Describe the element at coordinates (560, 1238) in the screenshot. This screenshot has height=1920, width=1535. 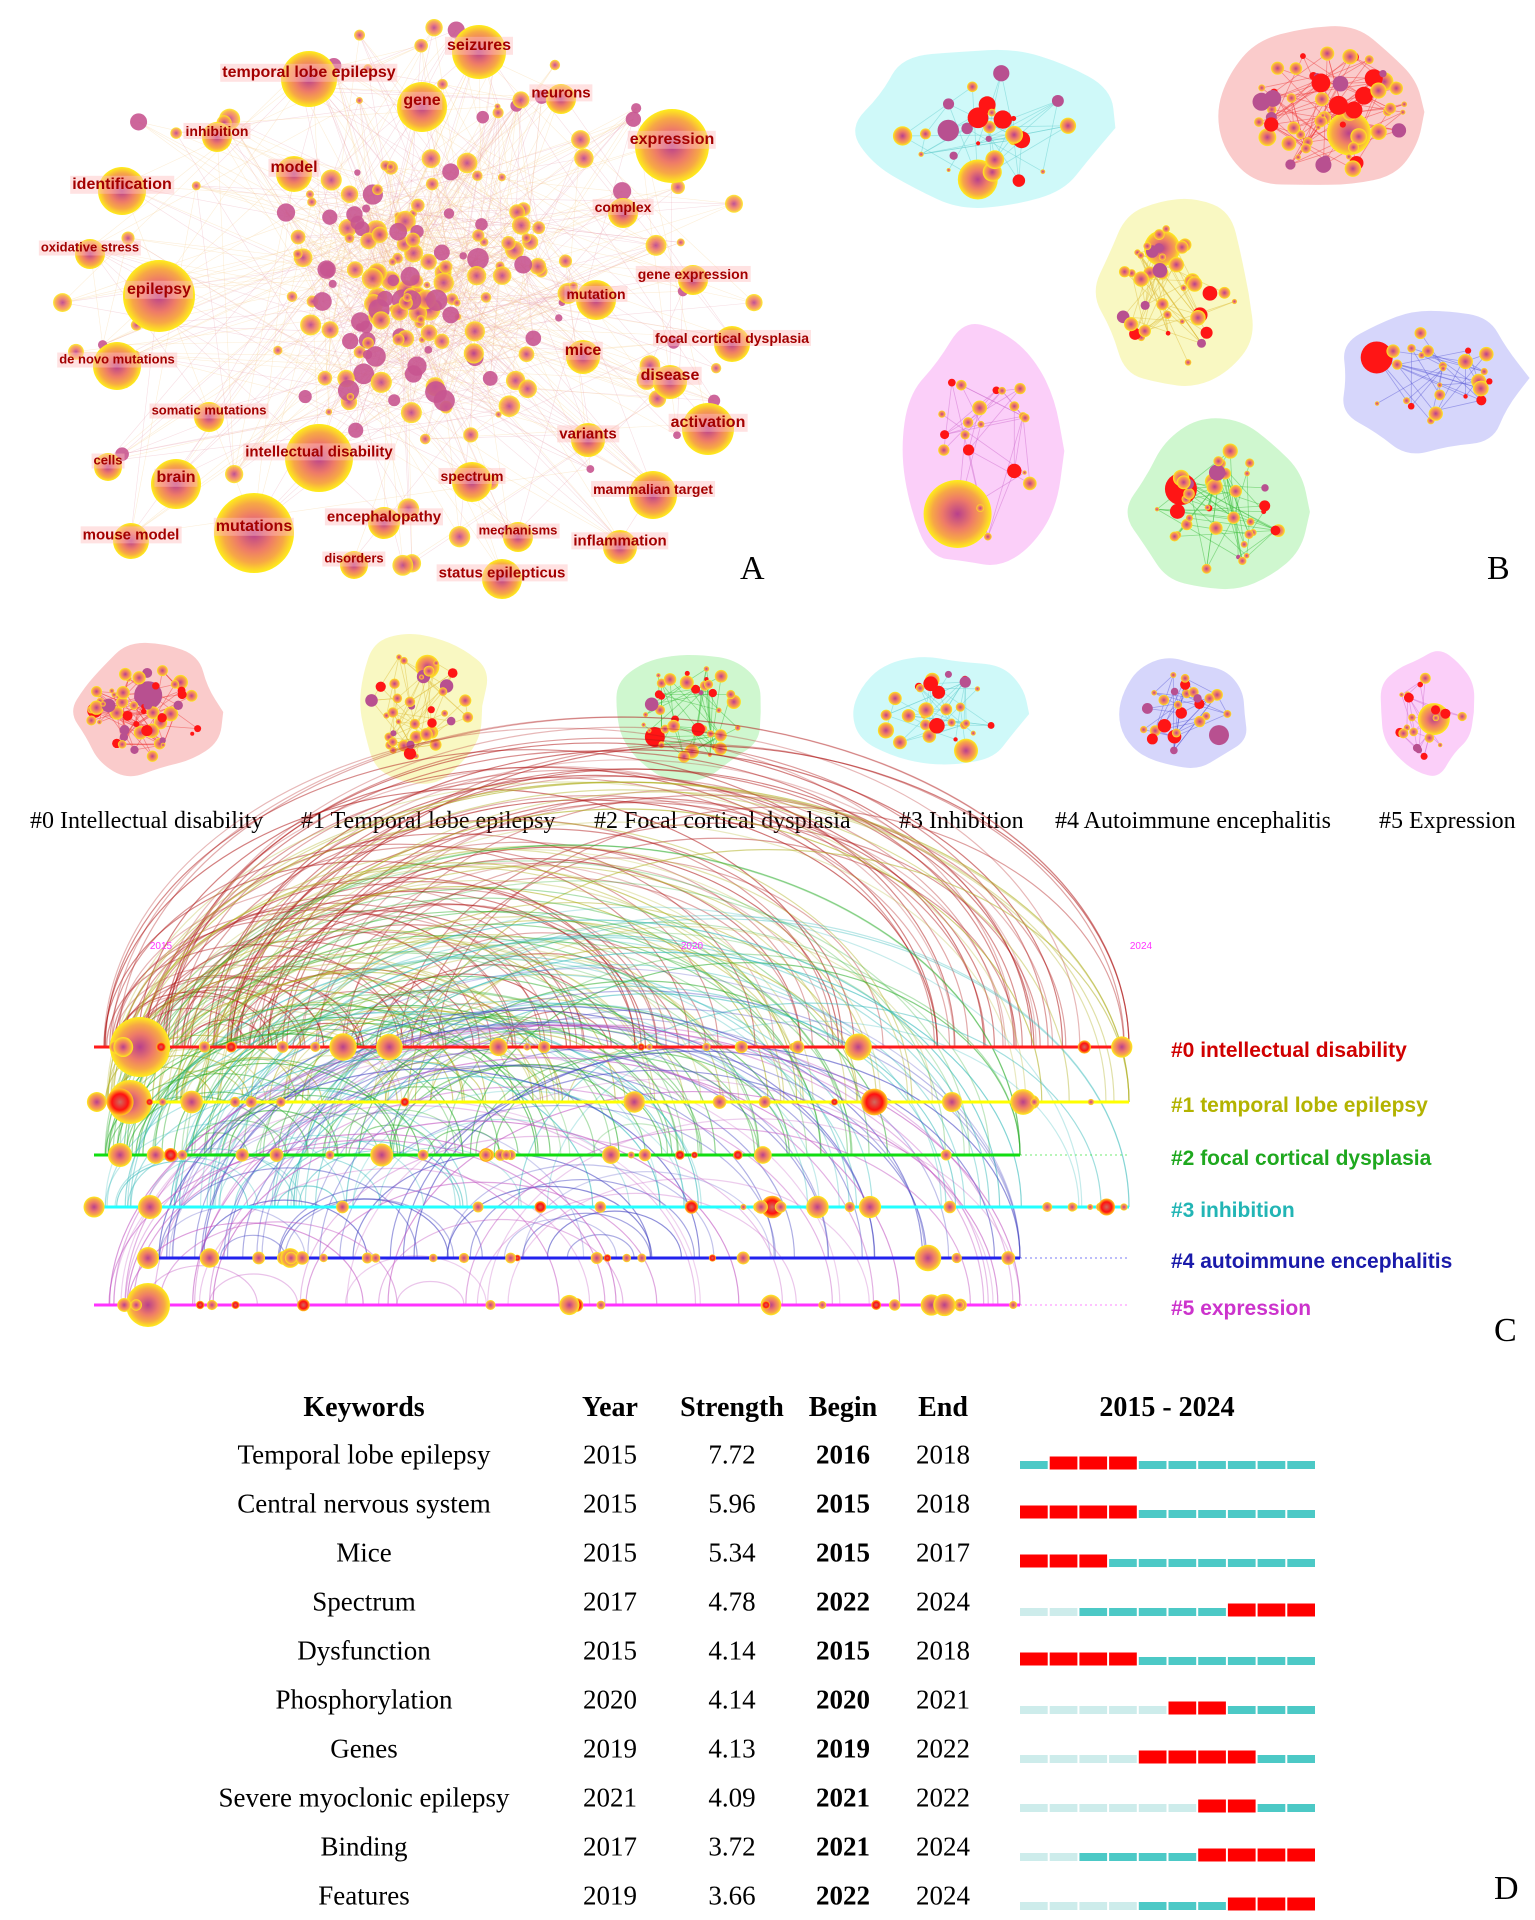
I see `timeline-arc` at that location.